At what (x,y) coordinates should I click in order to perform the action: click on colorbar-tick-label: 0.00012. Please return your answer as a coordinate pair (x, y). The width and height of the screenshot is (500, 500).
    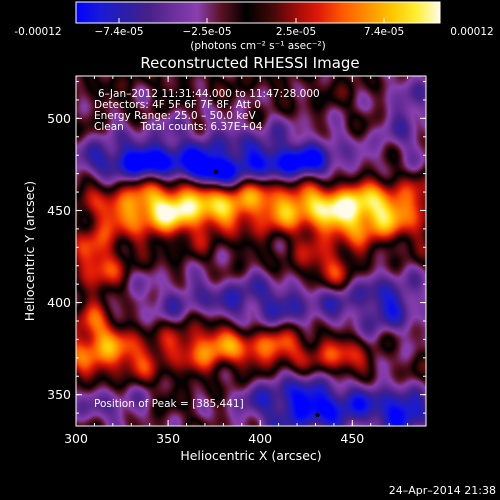
    Looking at the image, I should click on (471, 32).